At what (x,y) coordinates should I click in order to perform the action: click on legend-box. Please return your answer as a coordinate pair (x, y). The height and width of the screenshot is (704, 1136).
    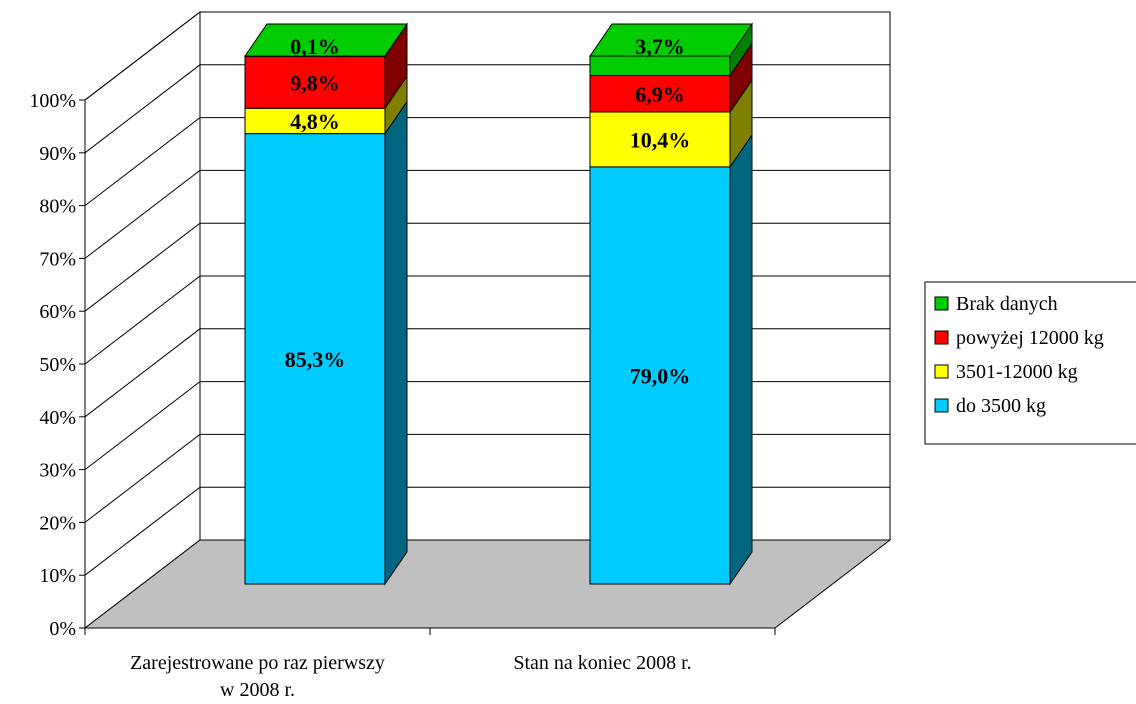
    Looking at the image, I should click on (1030, 363).